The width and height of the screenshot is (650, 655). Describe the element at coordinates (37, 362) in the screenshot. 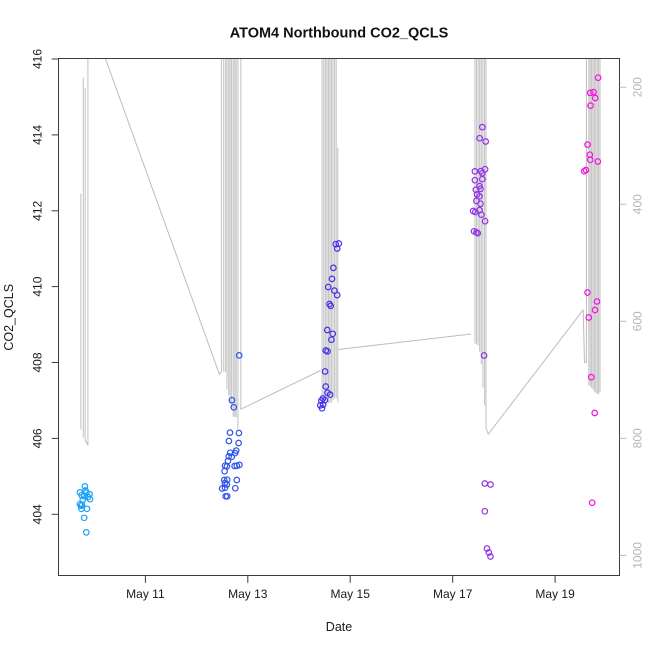

I see `svg-text: 408` at that location.